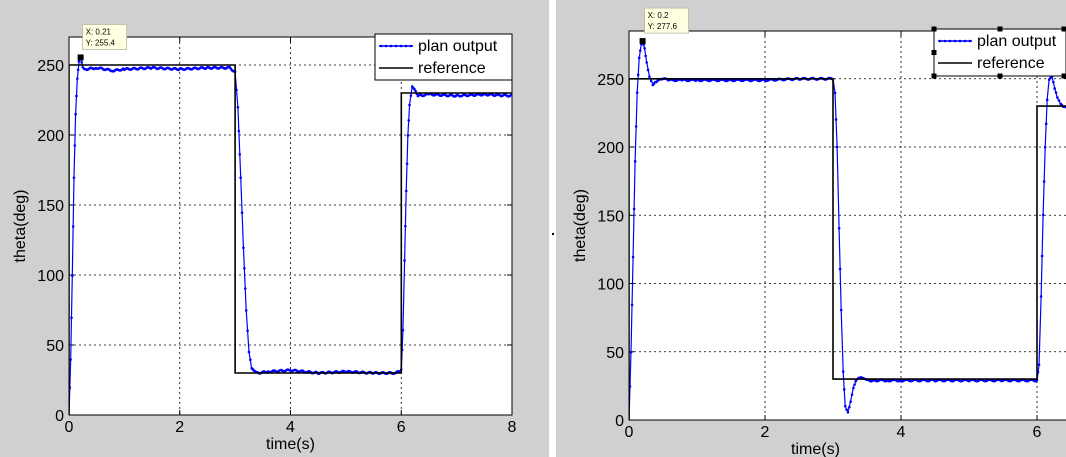 Image resolution: width=1066 pixels, height=457 pixels. Describe the element at coordinates (443, 57) in the screenshot. I see `legend: plan output reference` at that location.